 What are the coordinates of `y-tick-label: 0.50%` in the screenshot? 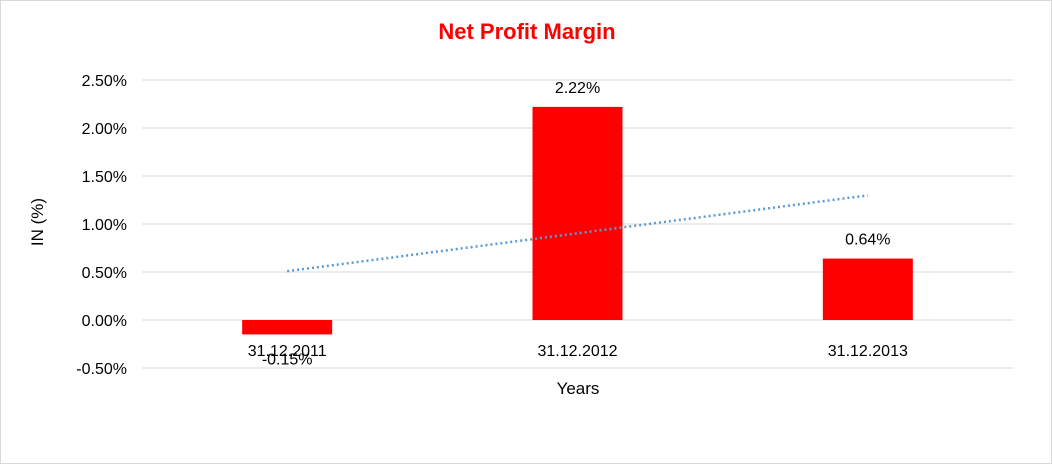 It's located at (104, 273).